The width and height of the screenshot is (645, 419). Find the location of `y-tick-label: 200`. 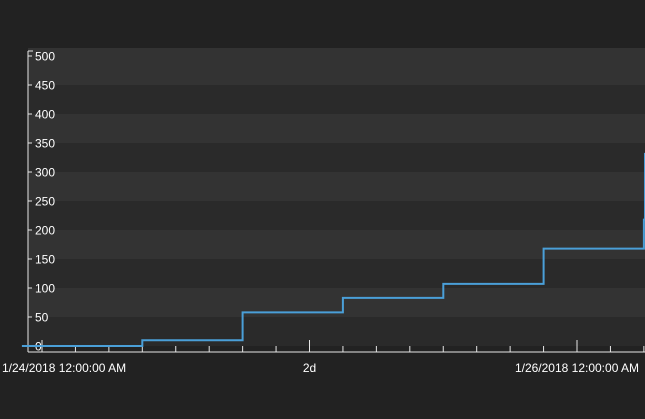

y-tick-label: 200 is located at coordinates (45, 231).